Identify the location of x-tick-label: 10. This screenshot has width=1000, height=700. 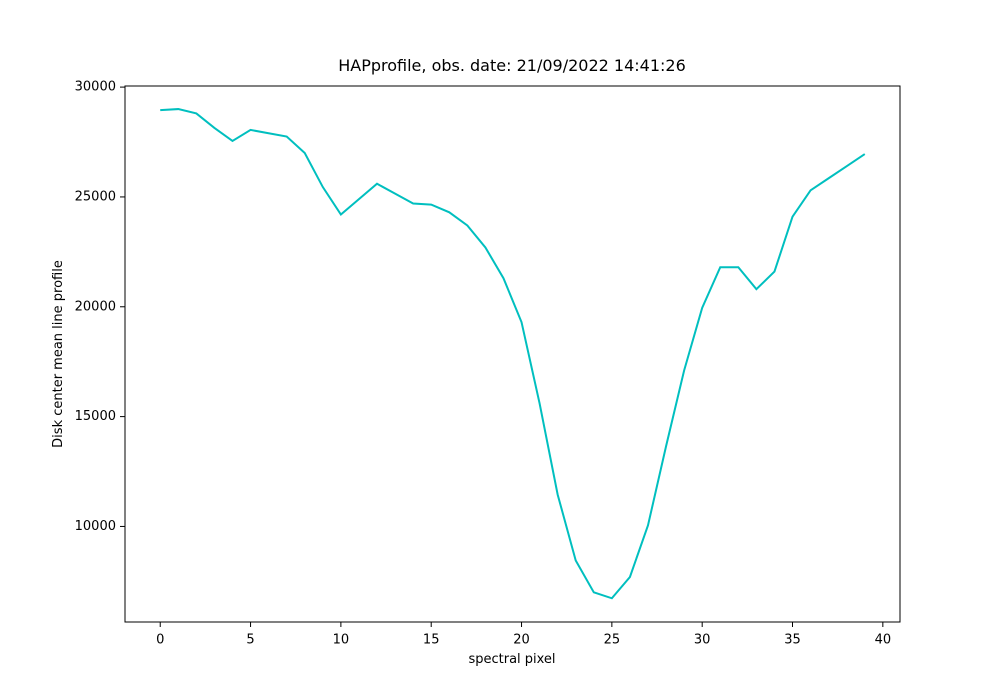
(341, 640).